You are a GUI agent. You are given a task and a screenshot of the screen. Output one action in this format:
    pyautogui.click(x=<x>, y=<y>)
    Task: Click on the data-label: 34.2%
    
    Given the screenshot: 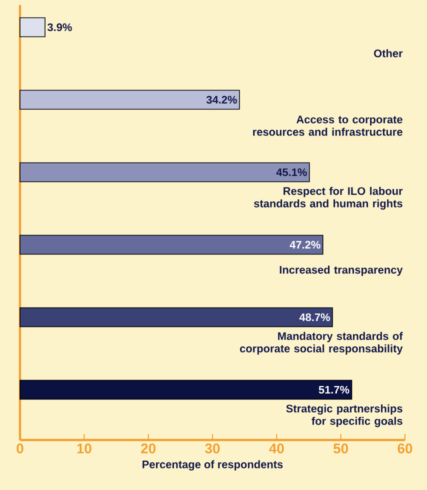 What is the action you would take?
    pyautogui.click(x=221, y=100)
    